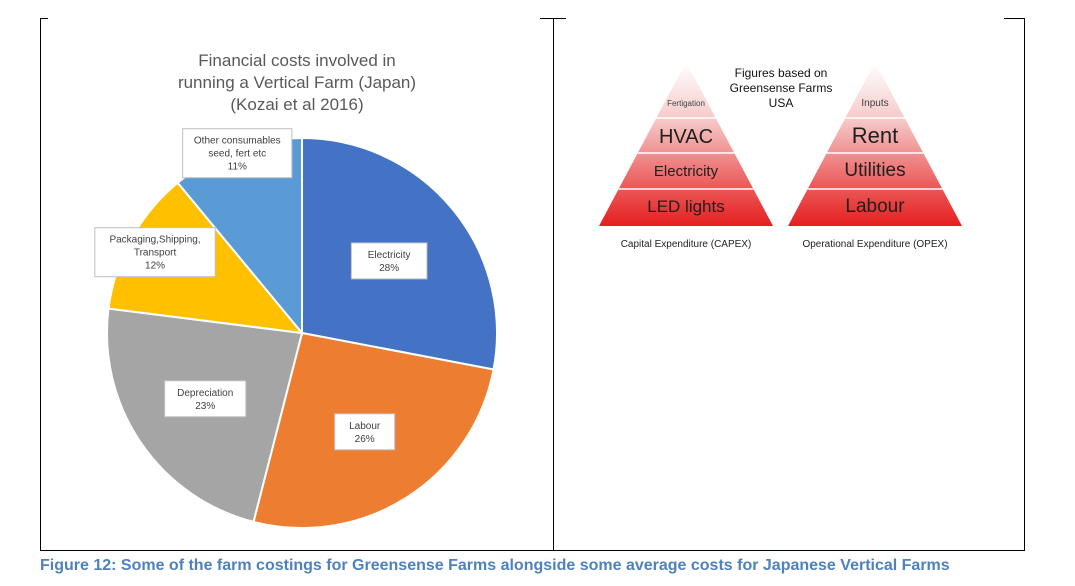  What do you see at coordinates (685, 206) in the screenshot?
I see `pyramid-tier-label: LED lights` at bounding box center [685, 206].